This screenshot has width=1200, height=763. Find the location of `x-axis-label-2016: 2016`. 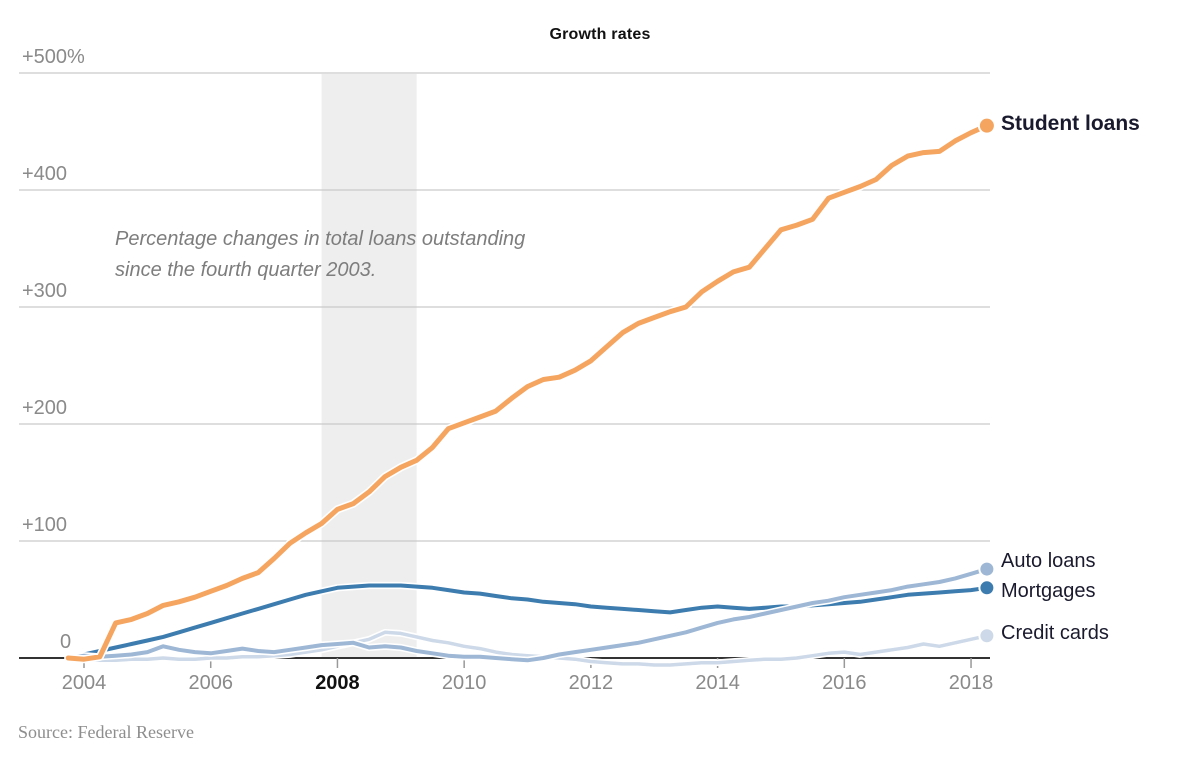

x-axis-label-2016: 2016 is located at coordinates (844, 683).